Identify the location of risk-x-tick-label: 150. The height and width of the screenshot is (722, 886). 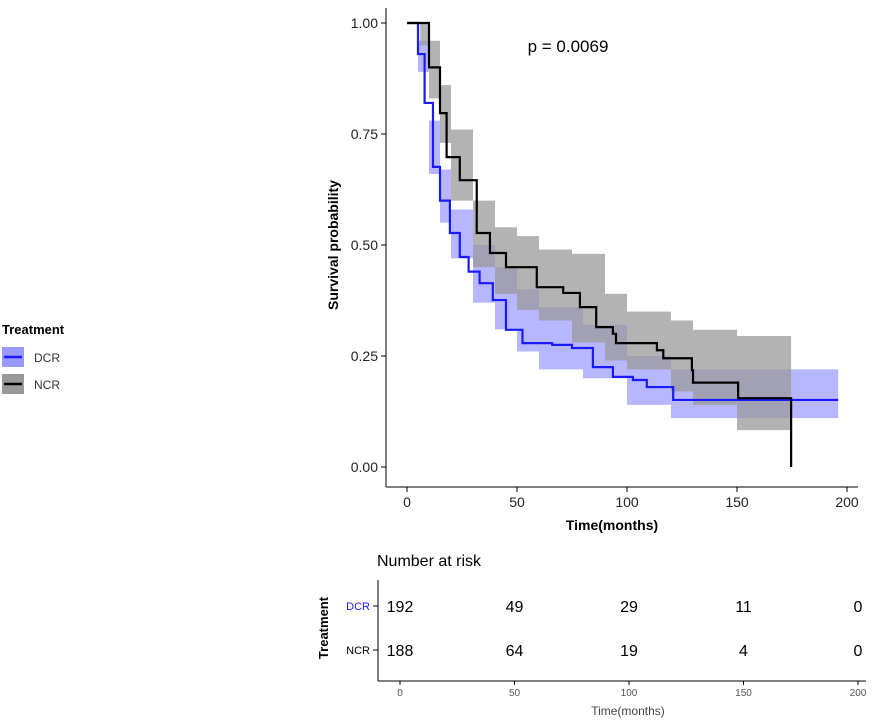
(743, 693).